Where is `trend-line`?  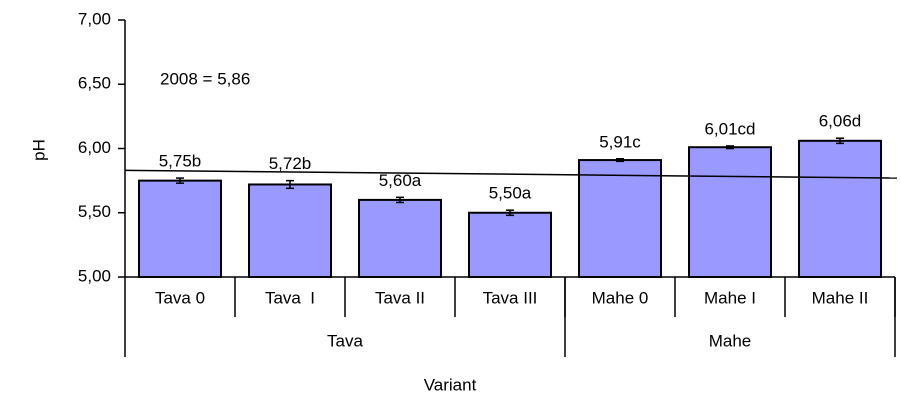
trend-line is located at coordinates (511, 174).